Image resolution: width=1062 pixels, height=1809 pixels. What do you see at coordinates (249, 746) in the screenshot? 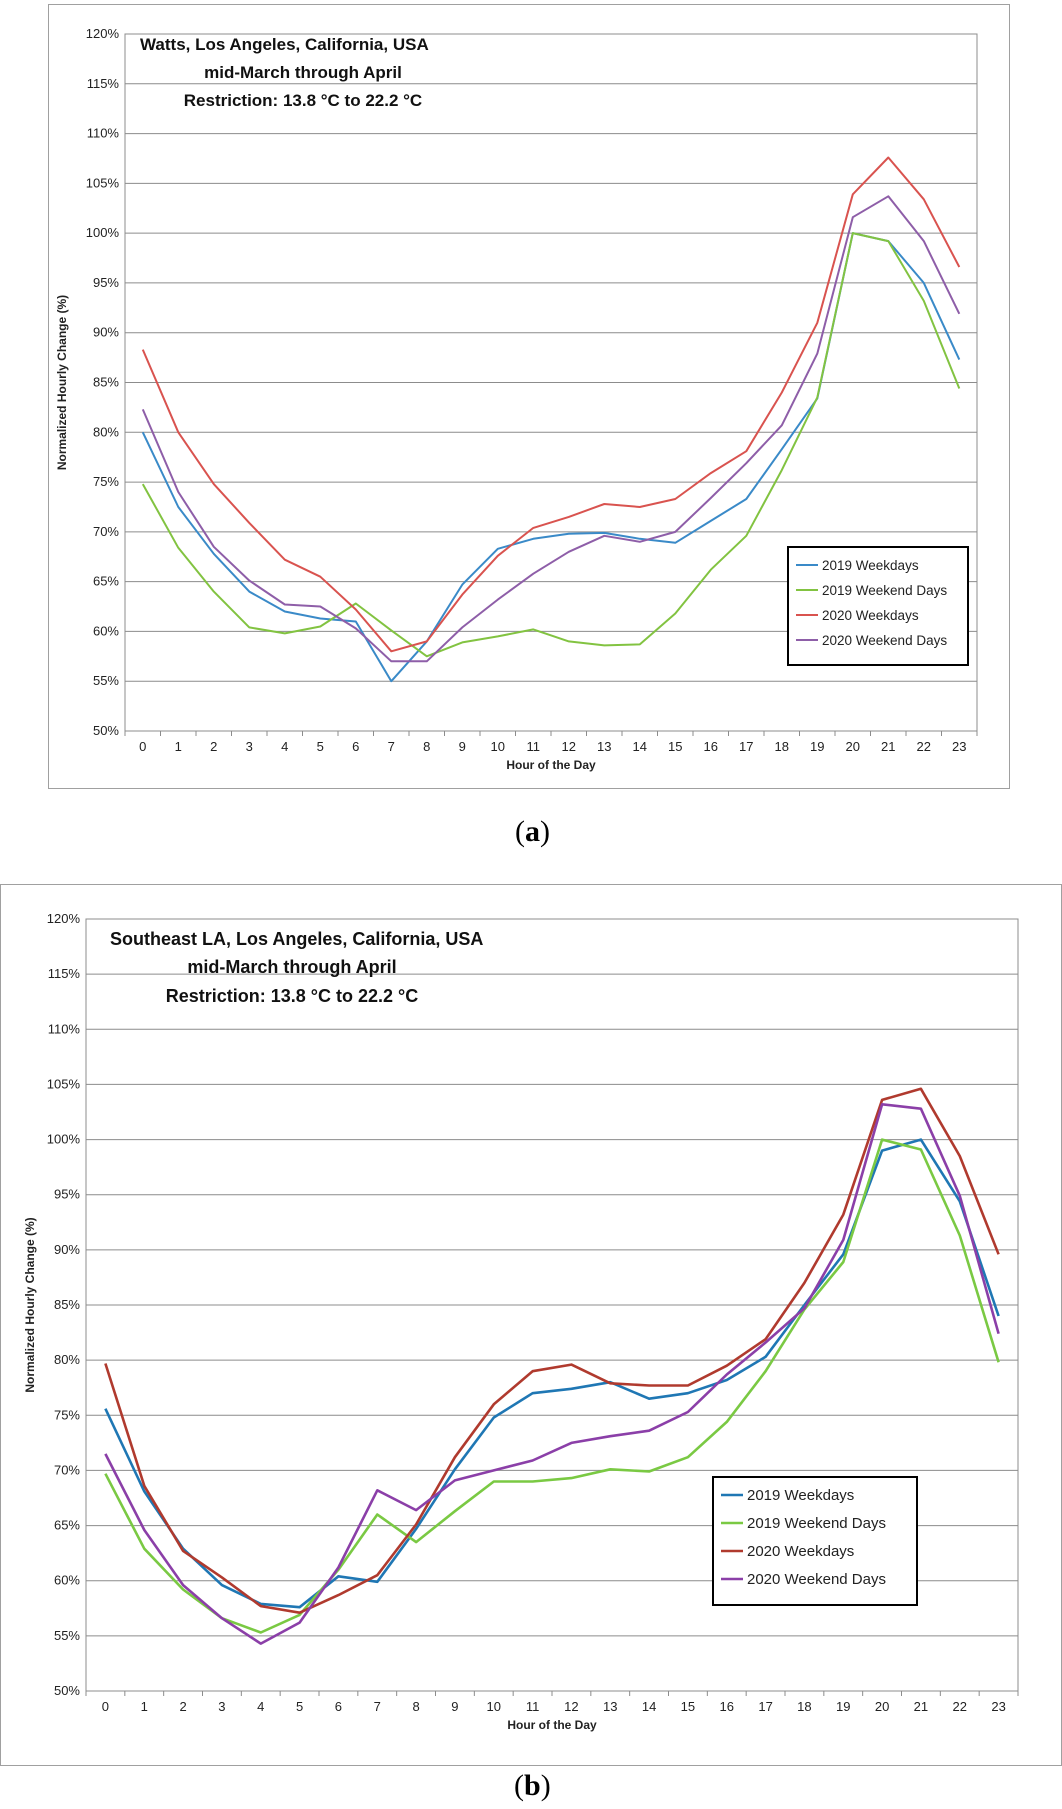
I see `x-tick-label: 3` at bounding box center [249, 746].